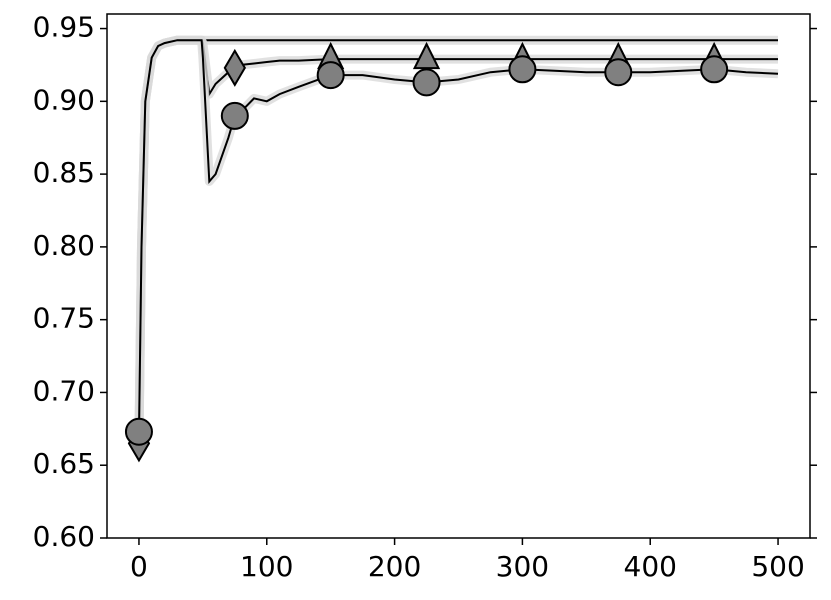 The height and width of the screenshot is (600, 831). I want to click on y-tick-label: 0.80, so click(64, 245).